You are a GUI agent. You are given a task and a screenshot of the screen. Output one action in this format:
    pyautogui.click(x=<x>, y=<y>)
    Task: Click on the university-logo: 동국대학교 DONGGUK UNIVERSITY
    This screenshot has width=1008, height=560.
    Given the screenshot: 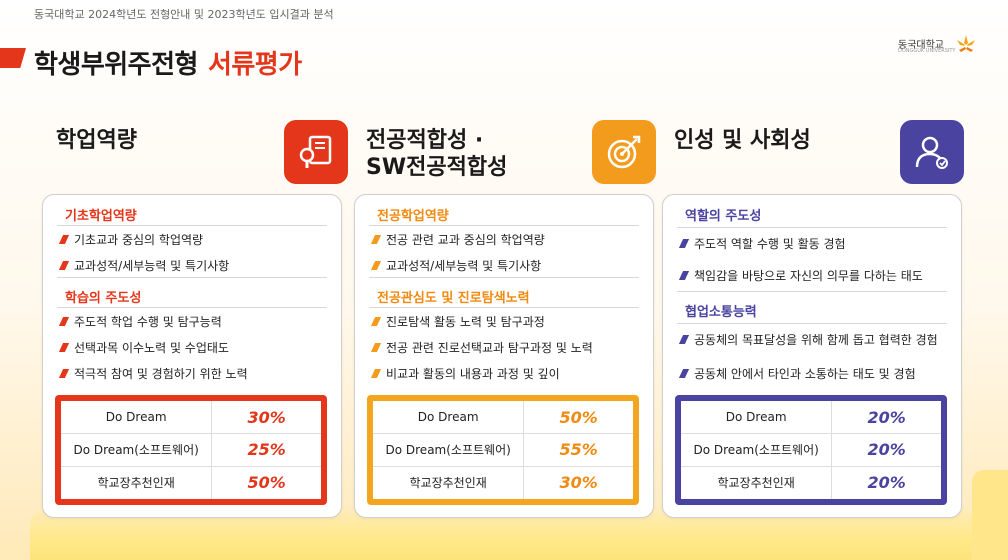 What is the action you would take?
    pyautogui.click(x=938, y=44)
    